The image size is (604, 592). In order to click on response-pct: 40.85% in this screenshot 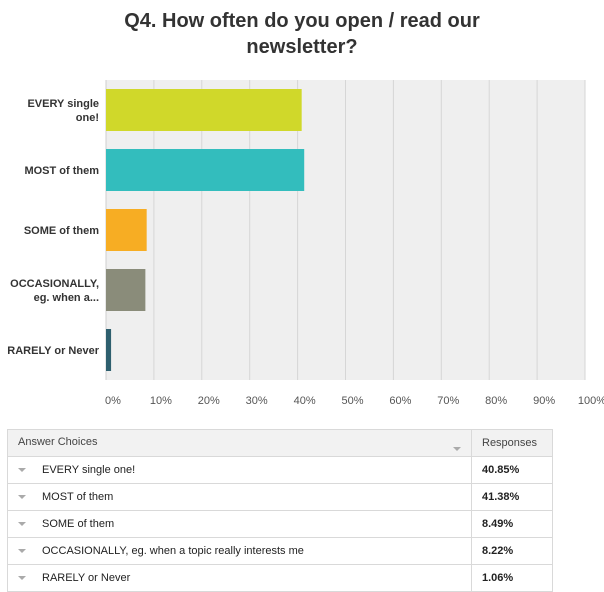, I will do `click(512, 470)`.